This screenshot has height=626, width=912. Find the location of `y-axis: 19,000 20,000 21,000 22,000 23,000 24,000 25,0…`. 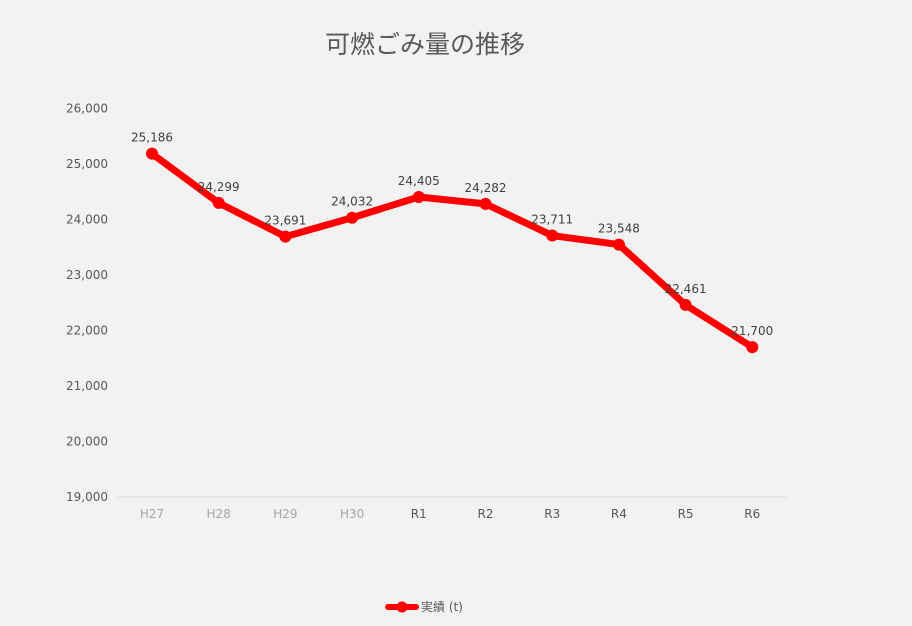

y-axis: 19,000 20,000 21,000 22,000 23,000 24,000 25,0… is located at coordinates (87, 303).